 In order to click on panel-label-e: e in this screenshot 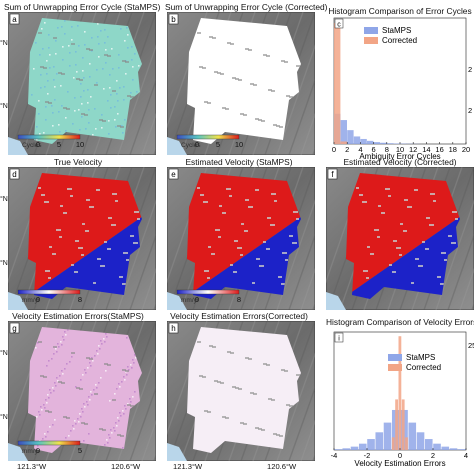, I will do `click(173, 174)`.